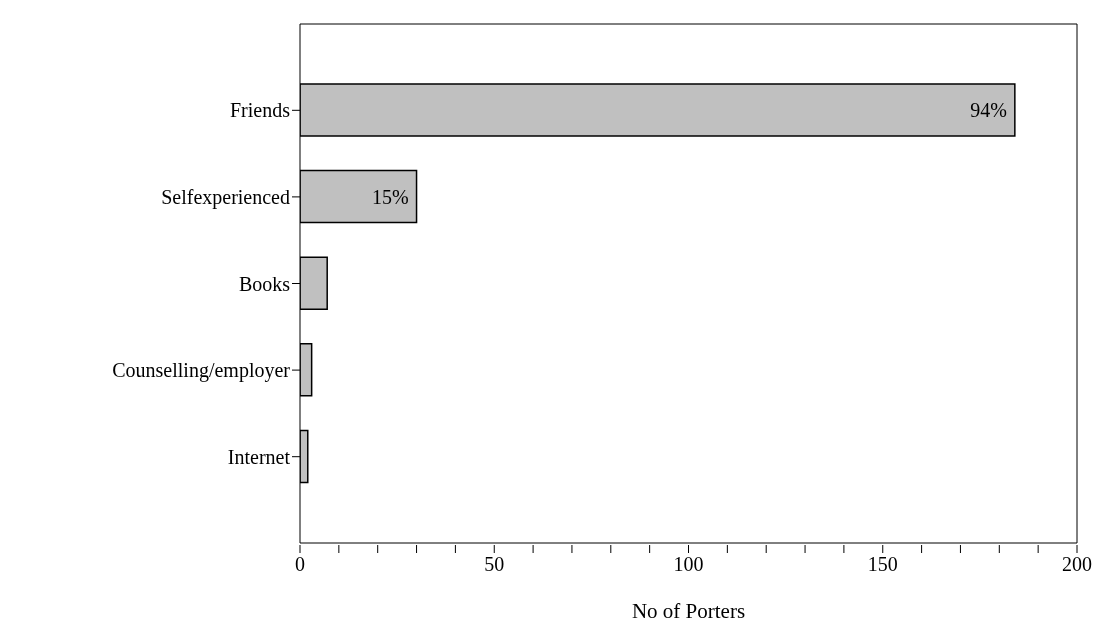  I want to click on x-tick-label: 150, so click(882, 564).